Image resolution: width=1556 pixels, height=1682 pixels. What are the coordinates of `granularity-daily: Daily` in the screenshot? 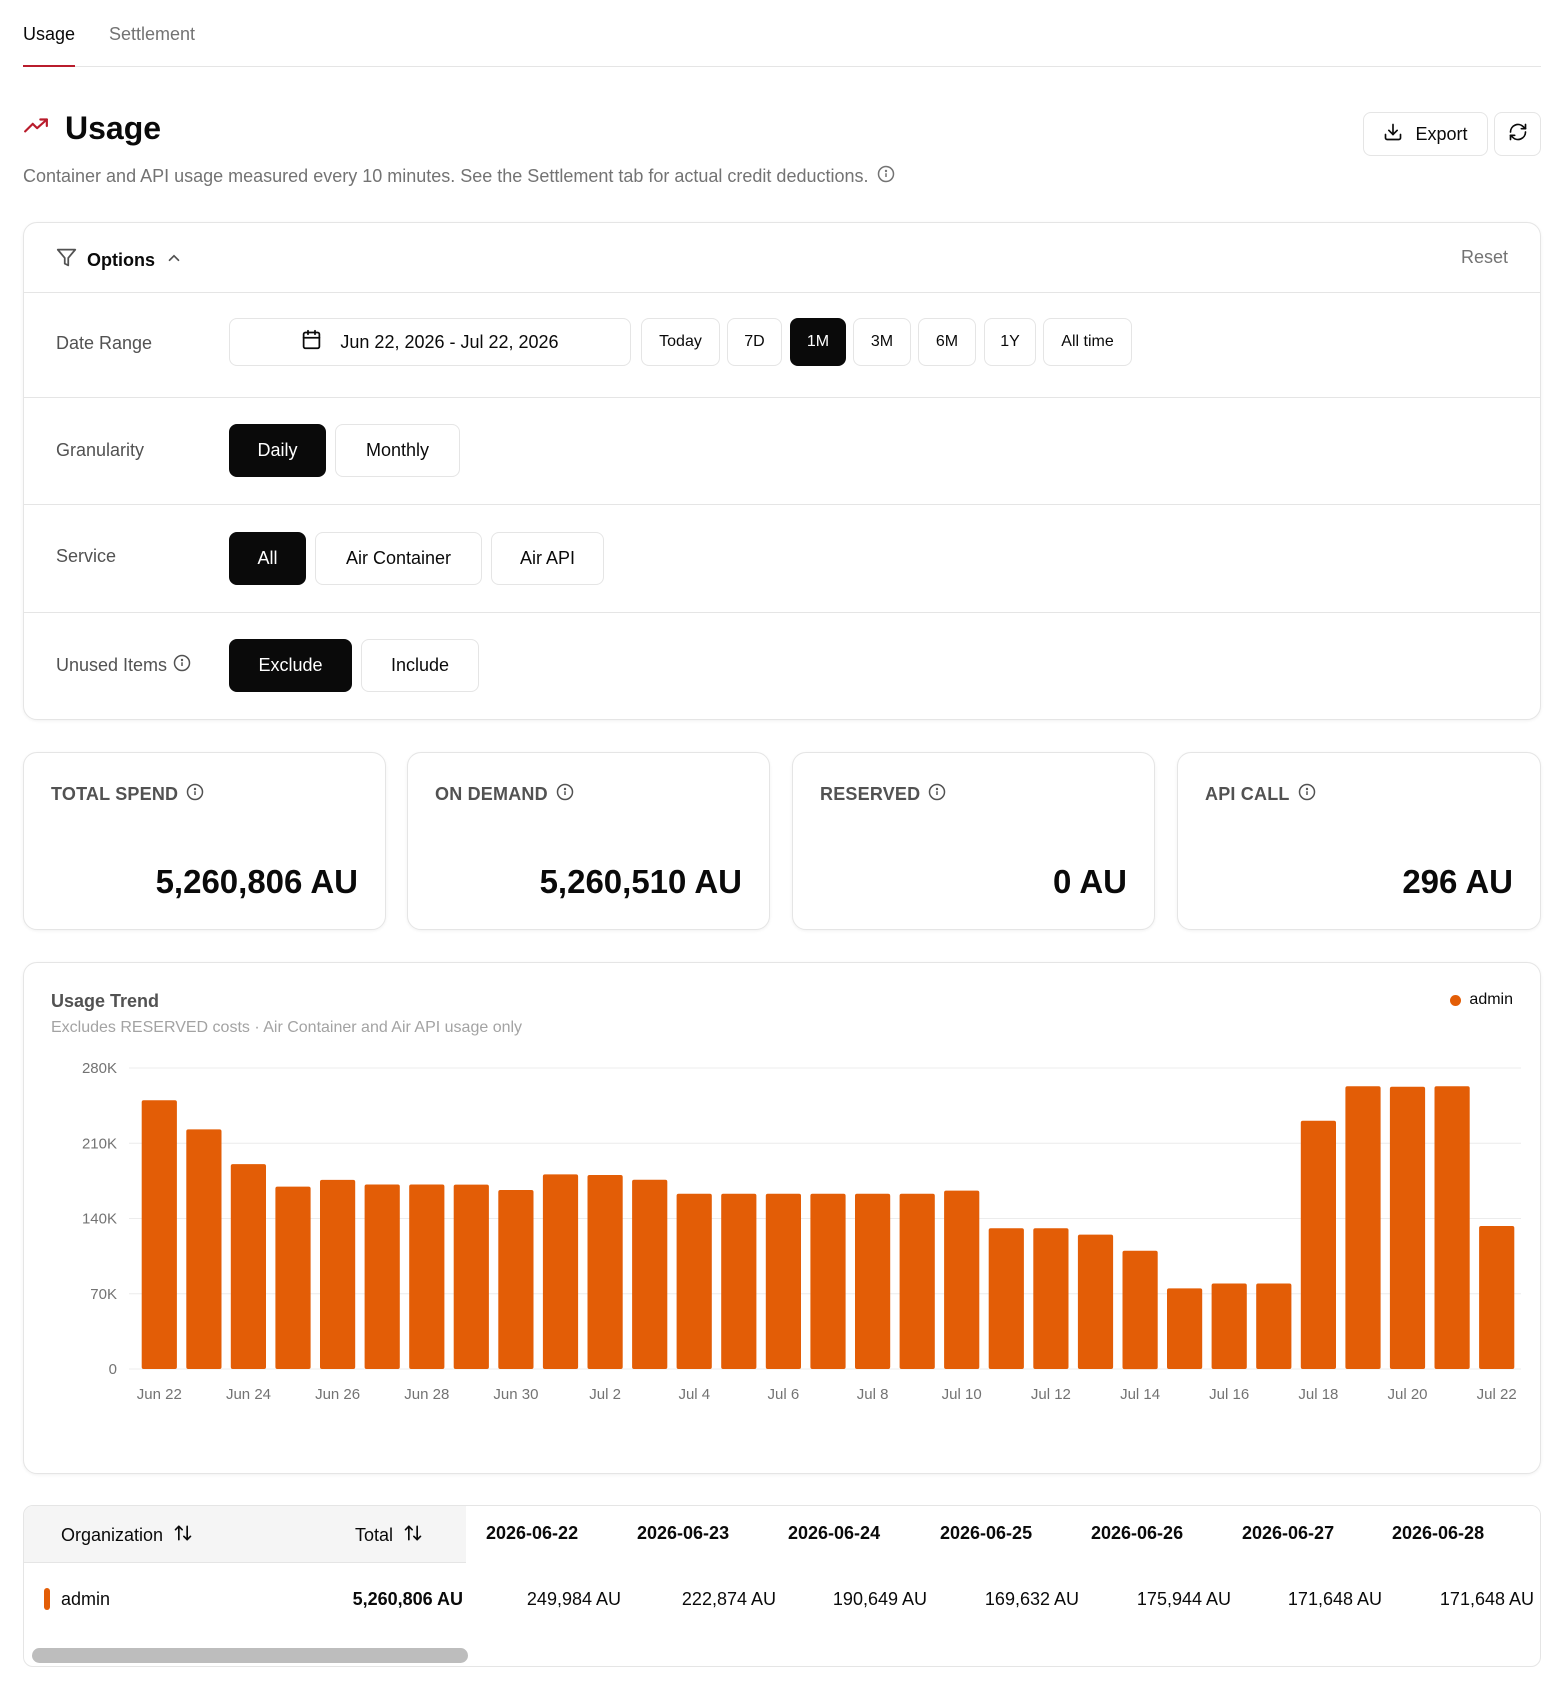 It's located at (277, 450).